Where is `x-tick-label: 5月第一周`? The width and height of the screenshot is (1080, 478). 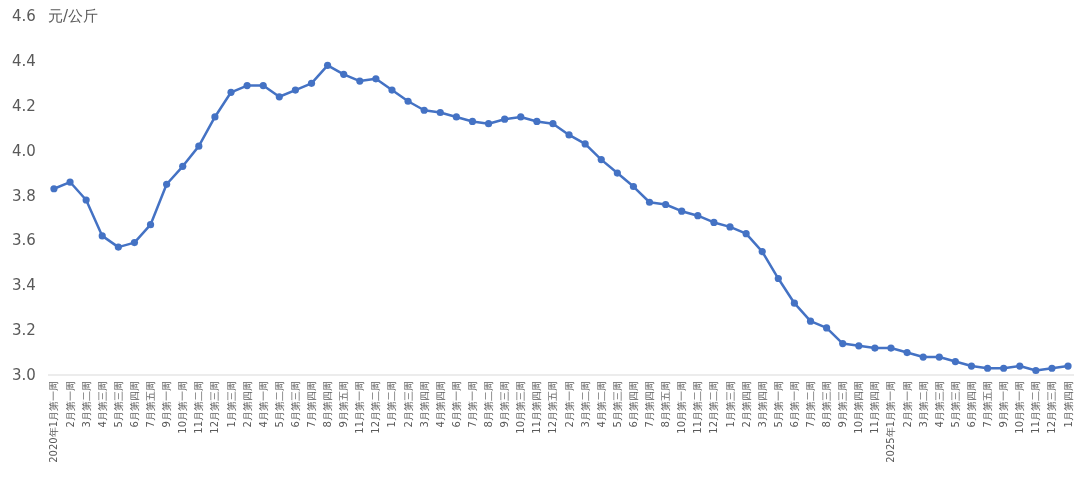 x-tick-label: 5月第一周 is located at coordinates (778, 404).